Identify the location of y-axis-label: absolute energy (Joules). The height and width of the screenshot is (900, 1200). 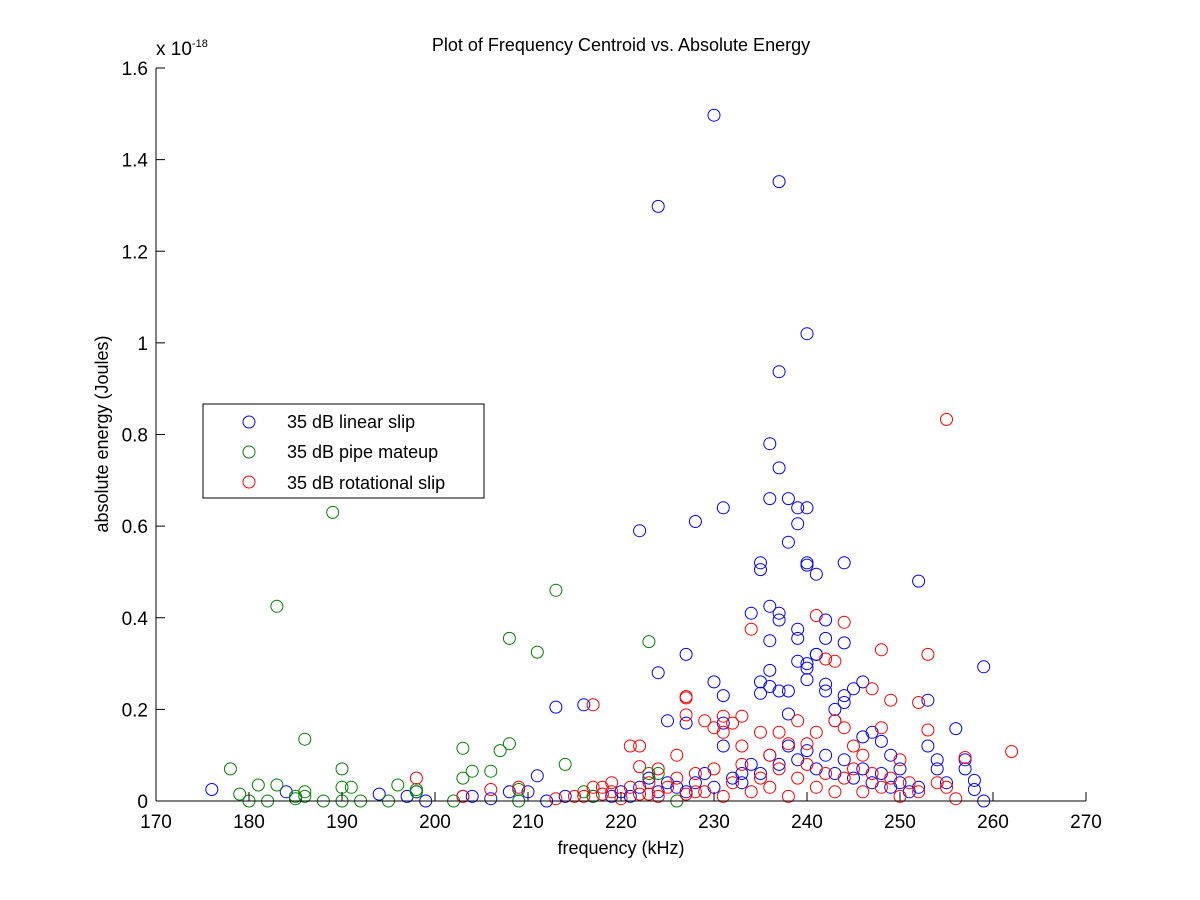
(102, 433).